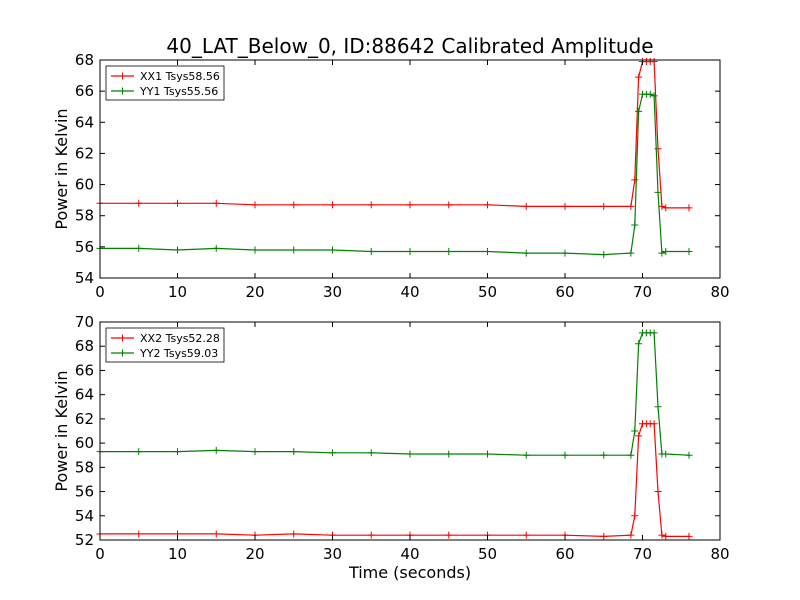 The image size is (800, 600). I want to click on y-tick-label: 66, so click(84, 370).